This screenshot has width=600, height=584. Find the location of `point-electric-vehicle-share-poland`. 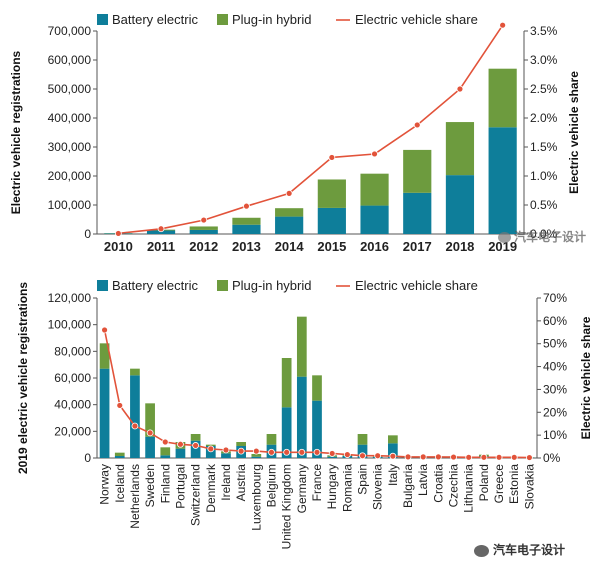

point-electric-vehicle-share-poland is located at coordinates (484, 457).